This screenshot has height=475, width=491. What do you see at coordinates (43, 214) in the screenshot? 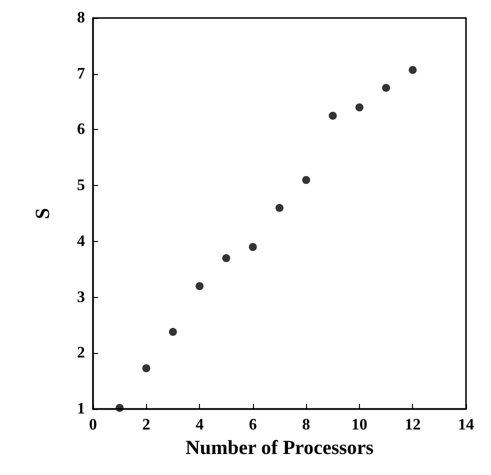
I see `y-axis-title: S` at bounding box center [43, 214].